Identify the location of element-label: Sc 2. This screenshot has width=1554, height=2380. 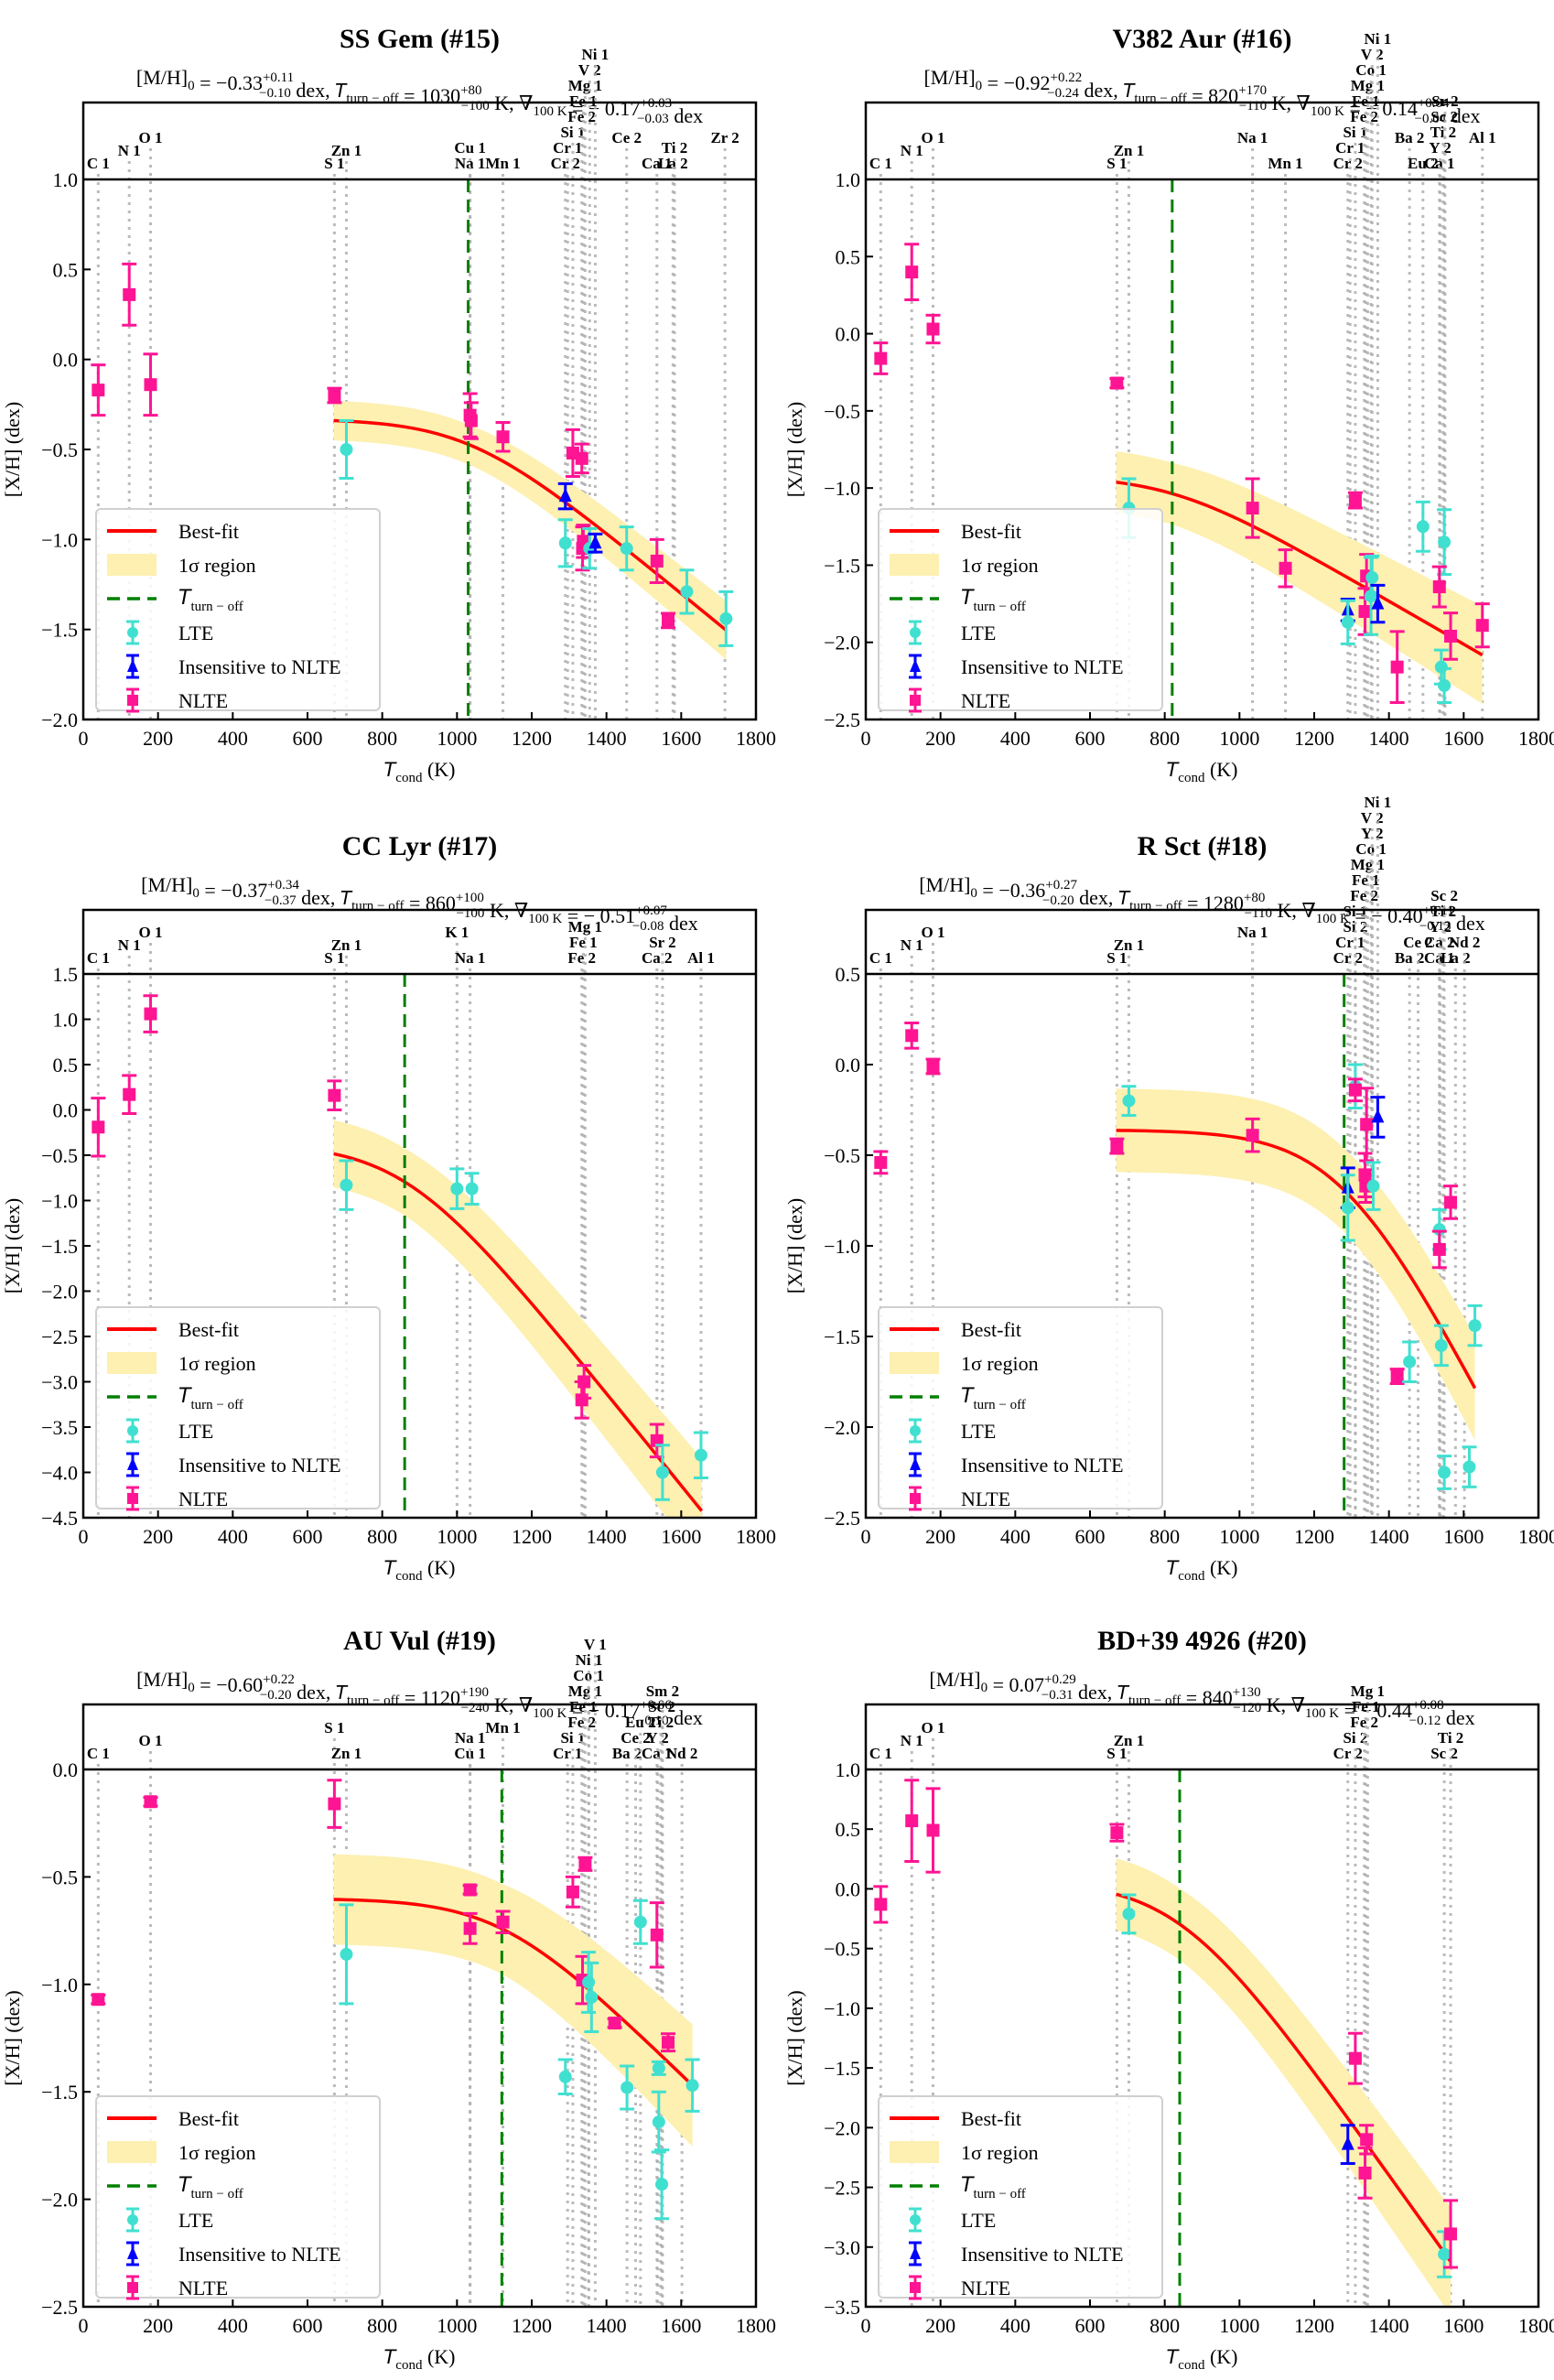
(1444, 895).